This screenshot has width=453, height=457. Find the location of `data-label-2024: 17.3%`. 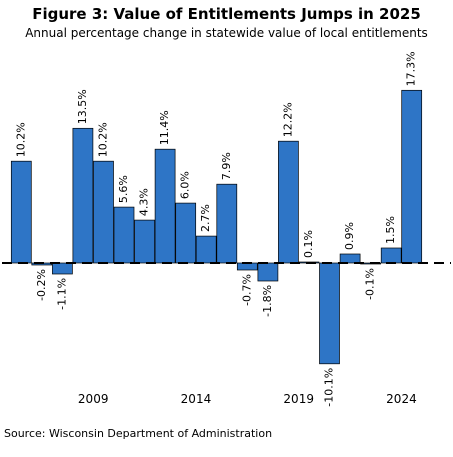

data-label-2024: 17.3% is located at coordinates (411, 68).